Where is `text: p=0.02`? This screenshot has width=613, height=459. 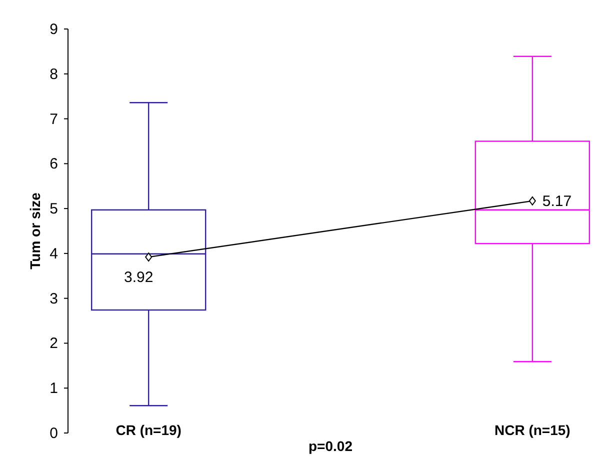 text: p=0.02 is located at coordinates (330, 446).